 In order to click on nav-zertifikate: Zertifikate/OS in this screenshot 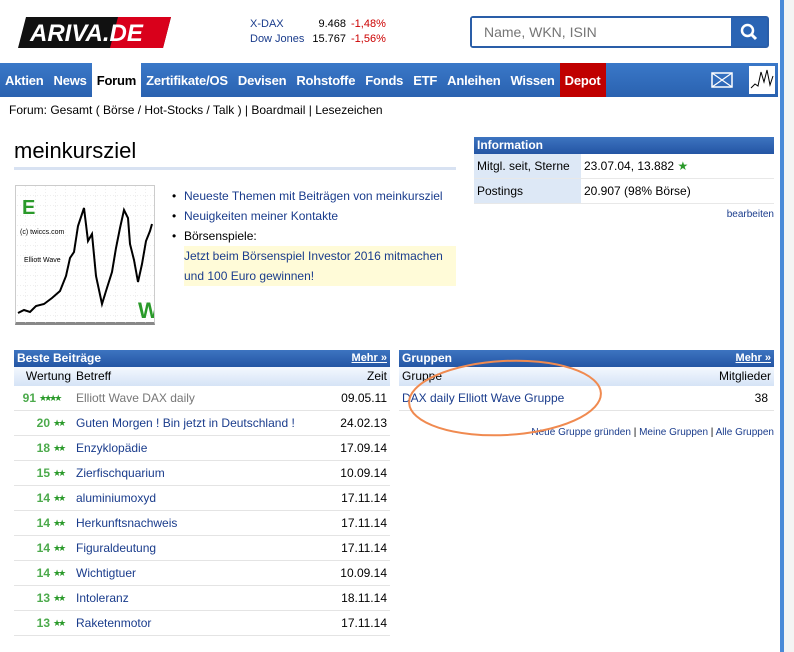, I will do `click(187, 80)`.